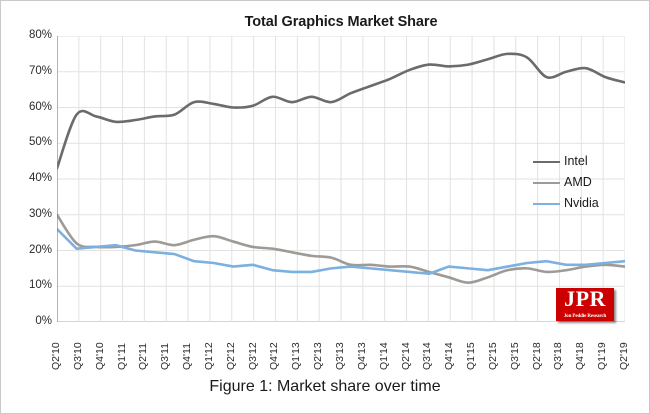  Describe the element at coordinates (546, 203) in the screenshot. I see `legend-swatch-nvidia` at that location.